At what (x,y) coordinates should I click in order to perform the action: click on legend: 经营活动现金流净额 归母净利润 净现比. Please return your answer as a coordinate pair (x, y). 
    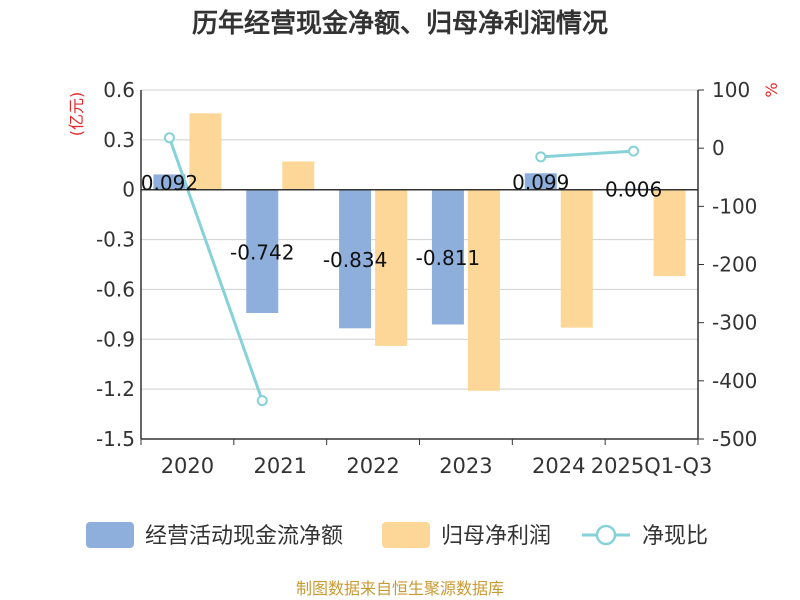
    Looking at the image, I should click on (397, 535).